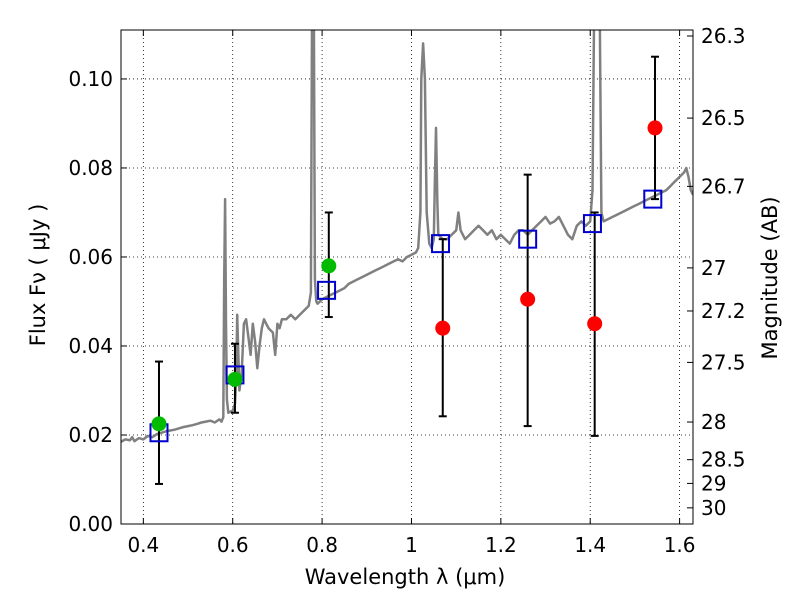 The width and height of the screenshot is (800, 600). Describe the element at coordinates (723, 311) in the screenshot. I see `mag-tick-label: 27.2` at that location.